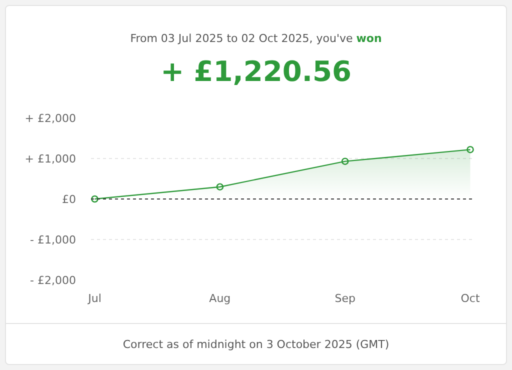 The width and height of the screenshot is (512, 370). What do you see at coordinates (470, 298) in the screenshot?
I see `x-tick-label: Oct` at bounding box center [470, 298].